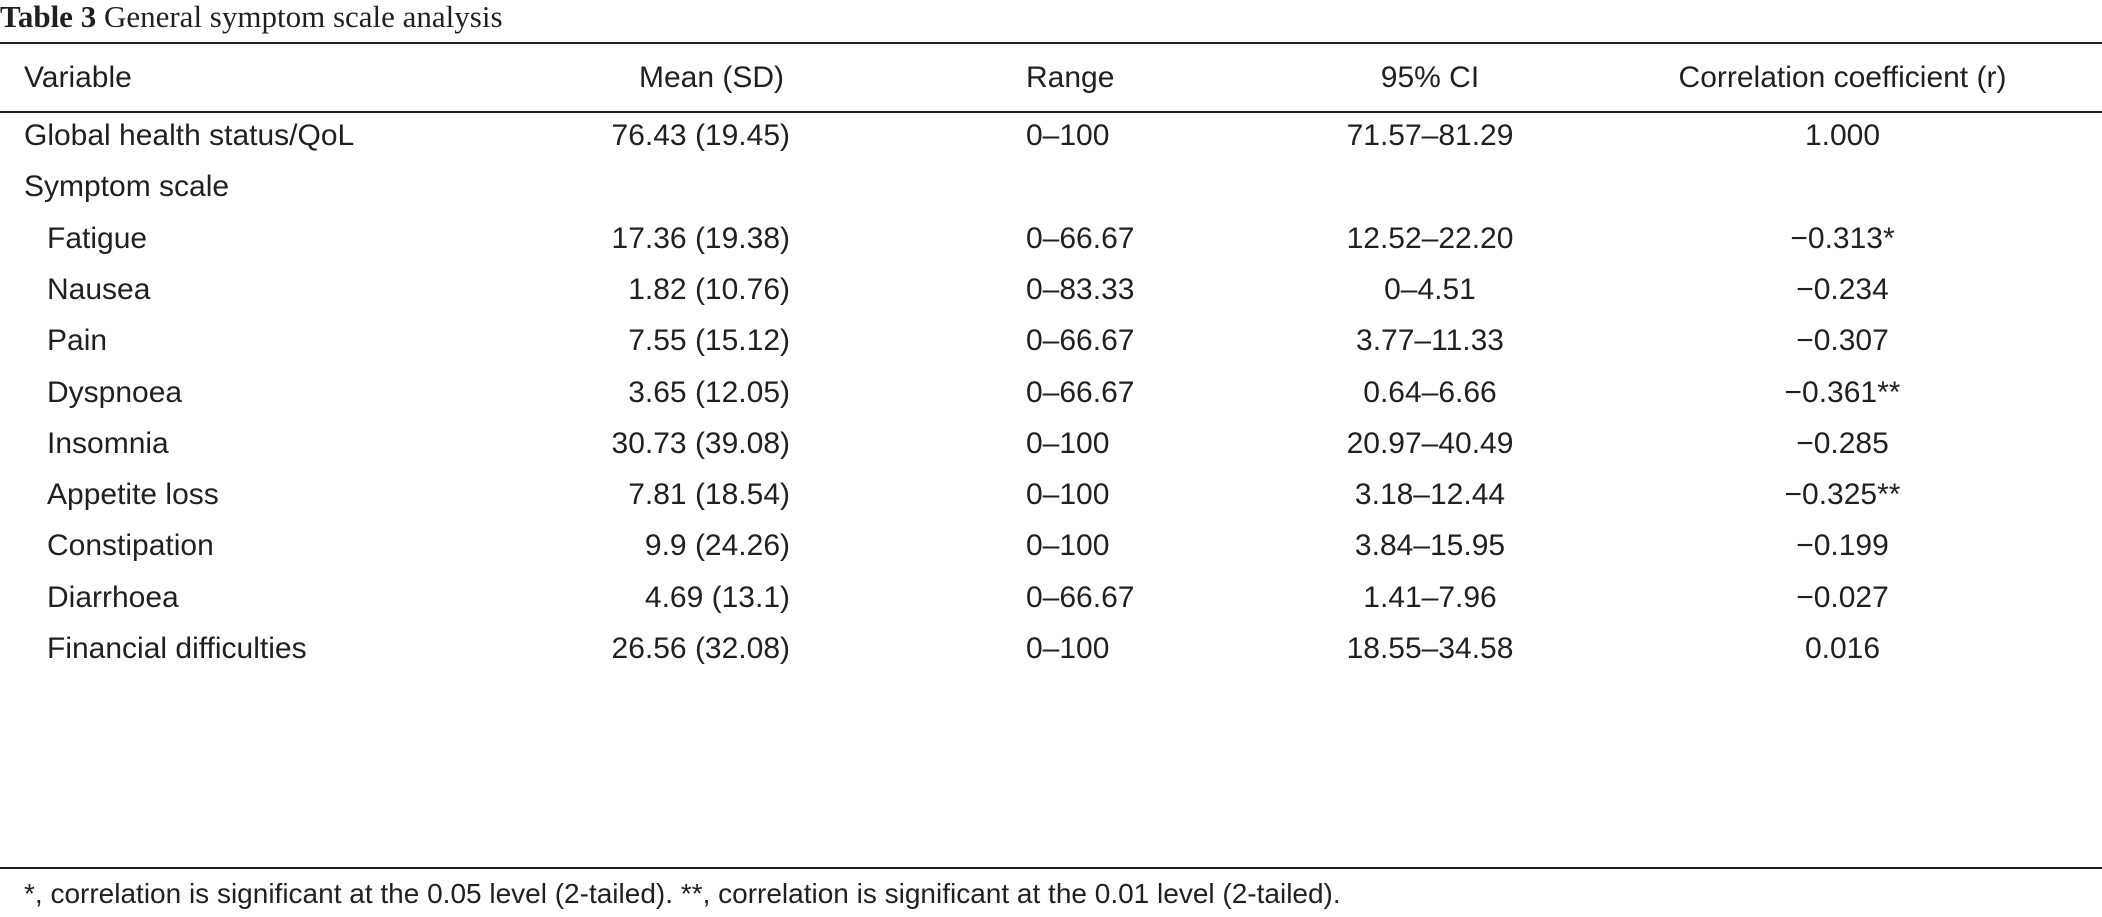  I want to click on cell-correlation: 0.016, so click(1842, 648).